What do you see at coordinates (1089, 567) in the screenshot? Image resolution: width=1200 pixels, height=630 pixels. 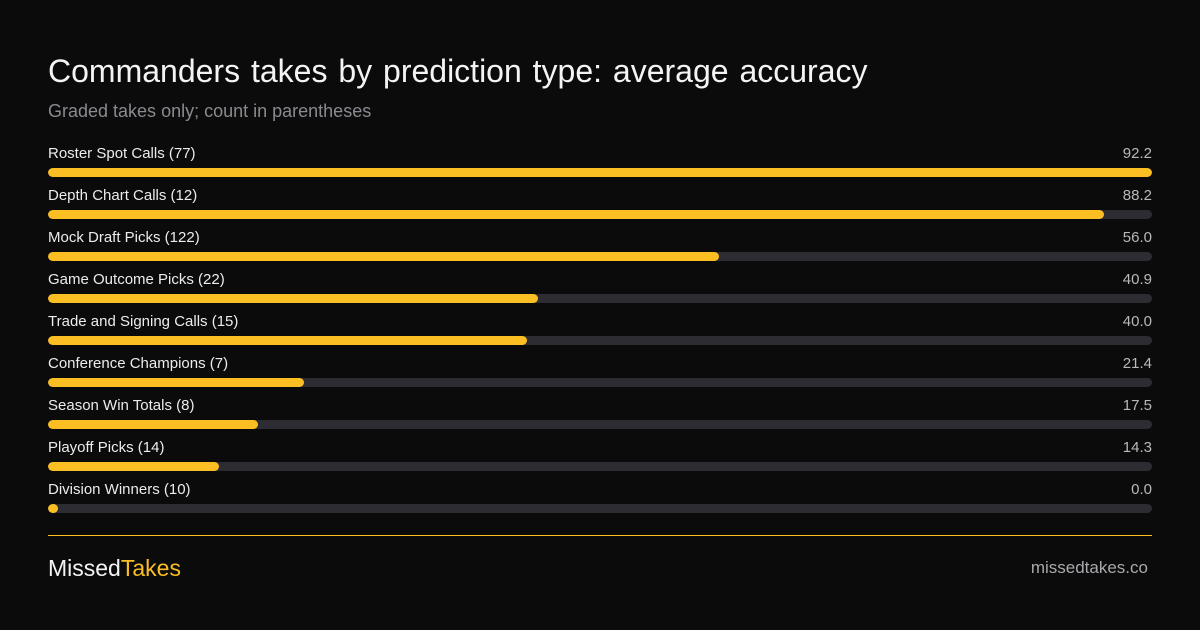 I see `site-url: missedtakes.co` at bounding box center [1089, 567].